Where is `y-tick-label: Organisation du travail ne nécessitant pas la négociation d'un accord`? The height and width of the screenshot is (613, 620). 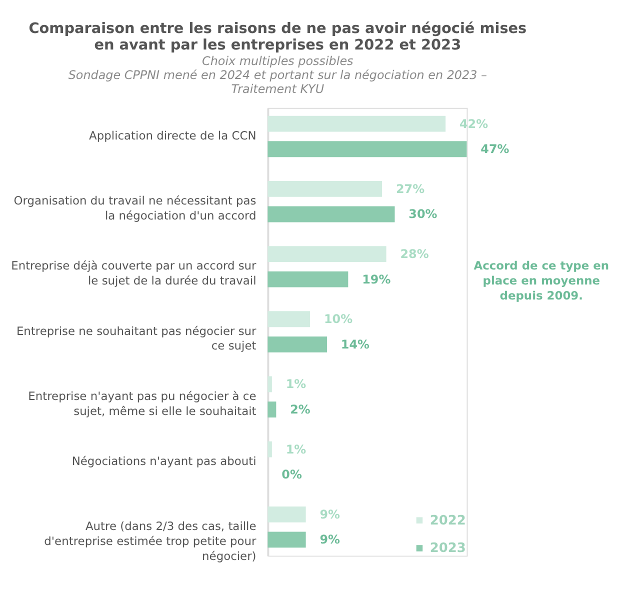
y-tick-label: Organisation du travail ne nécessitant pas la négociation d'un accord is located at coordinates (135, 208).